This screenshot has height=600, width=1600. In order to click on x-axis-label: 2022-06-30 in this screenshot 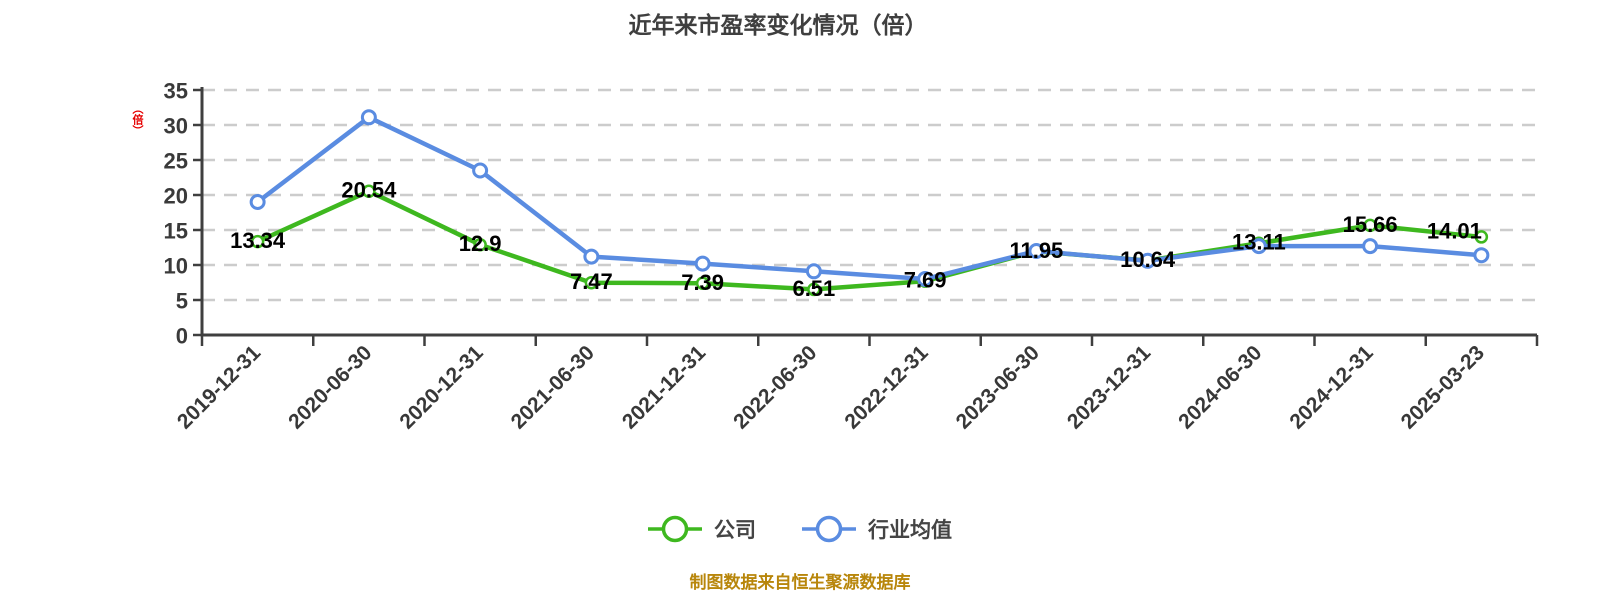, I will do `click(775, 387)`.